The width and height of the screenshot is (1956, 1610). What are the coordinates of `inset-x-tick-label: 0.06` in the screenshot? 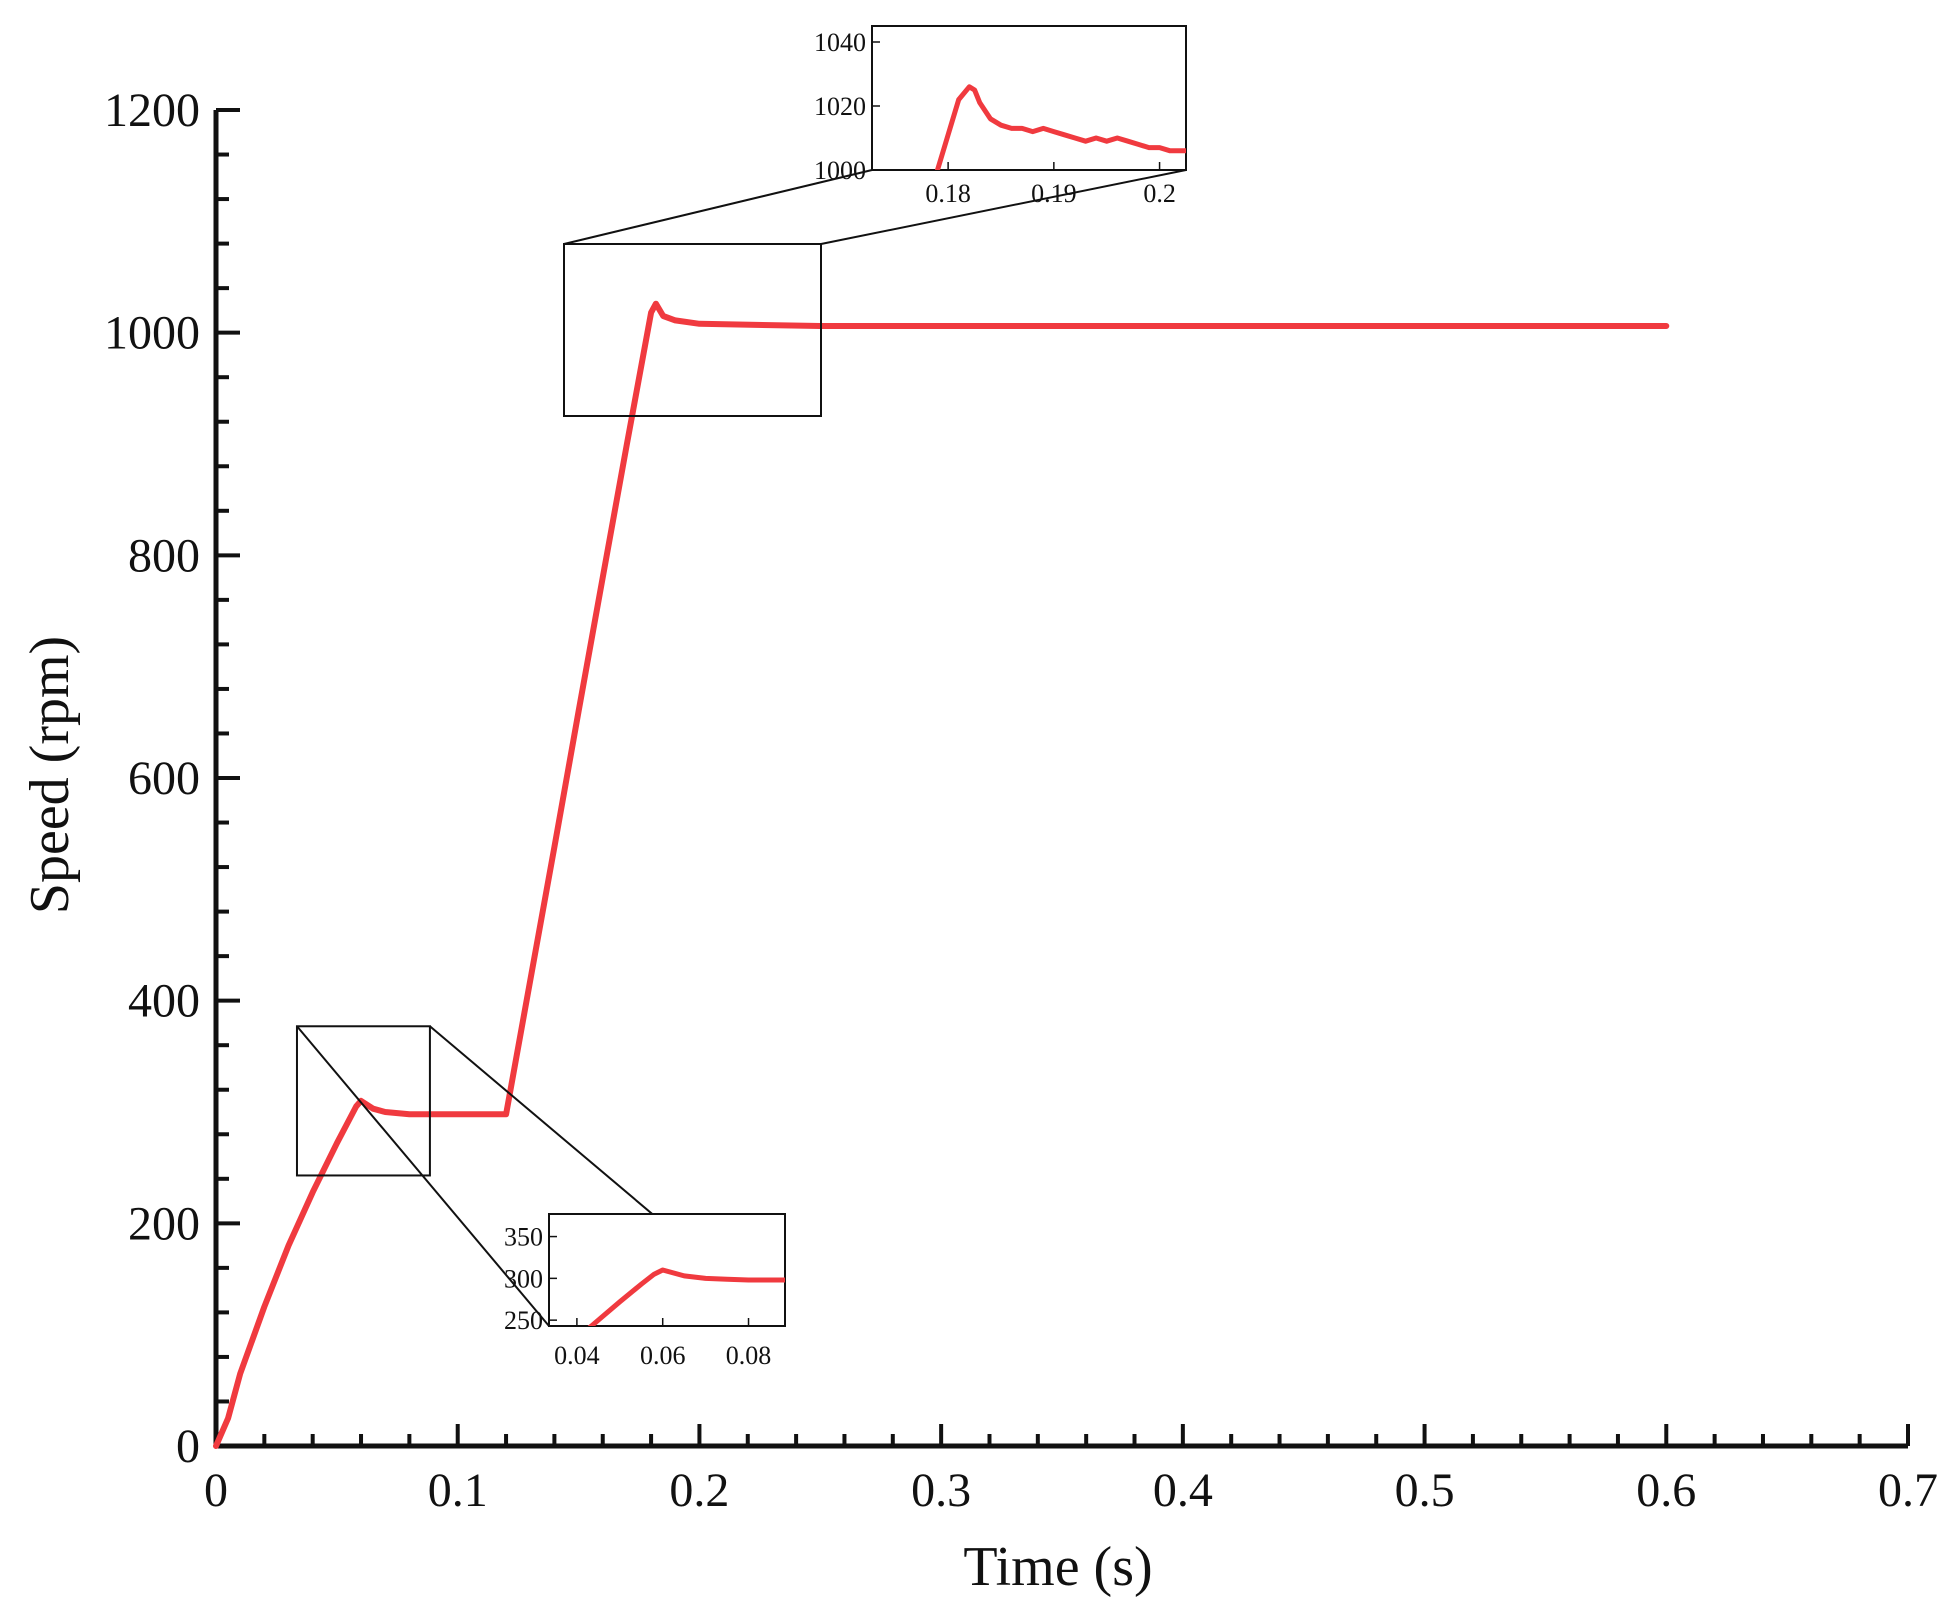 It's located at (663, 1355).